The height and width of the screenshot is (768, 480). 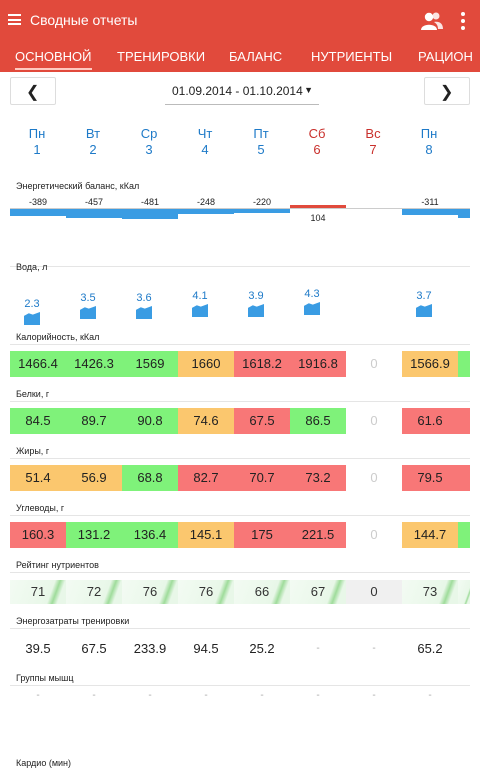 I want to click on fats-cell: 56.9, so click(x=94, y=478).